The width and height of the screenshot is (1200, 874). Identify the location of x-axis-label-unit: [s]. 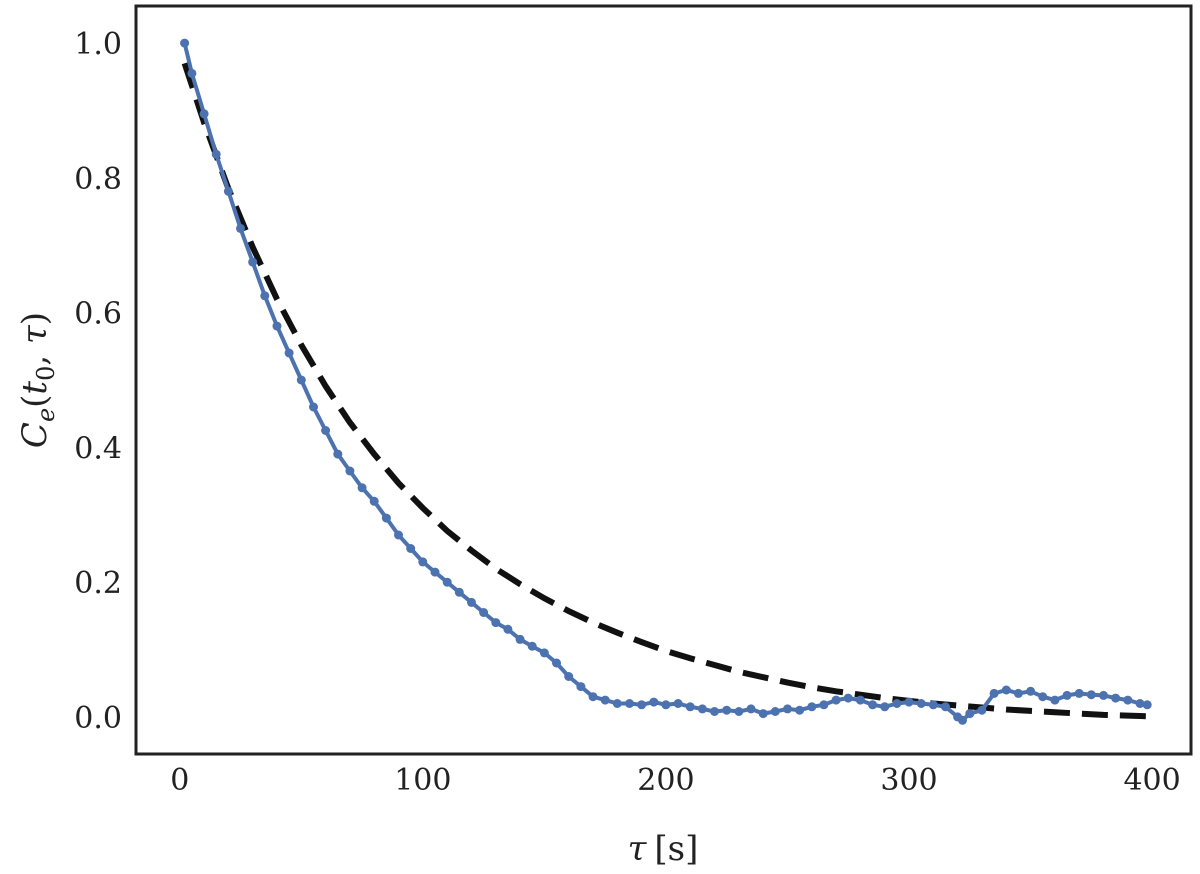
(676, 849).